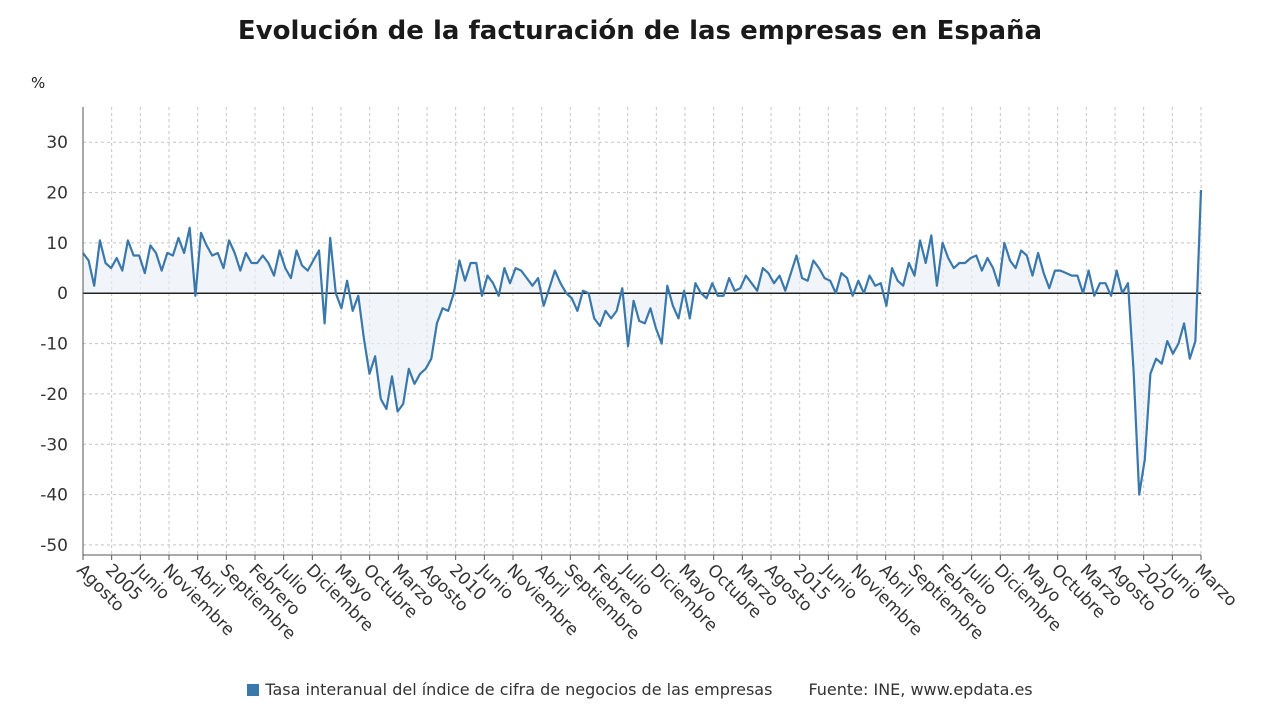  Describe the element at coordinates (57, 194) in the screenshot. I see `y-tick-label: 20` at that location.